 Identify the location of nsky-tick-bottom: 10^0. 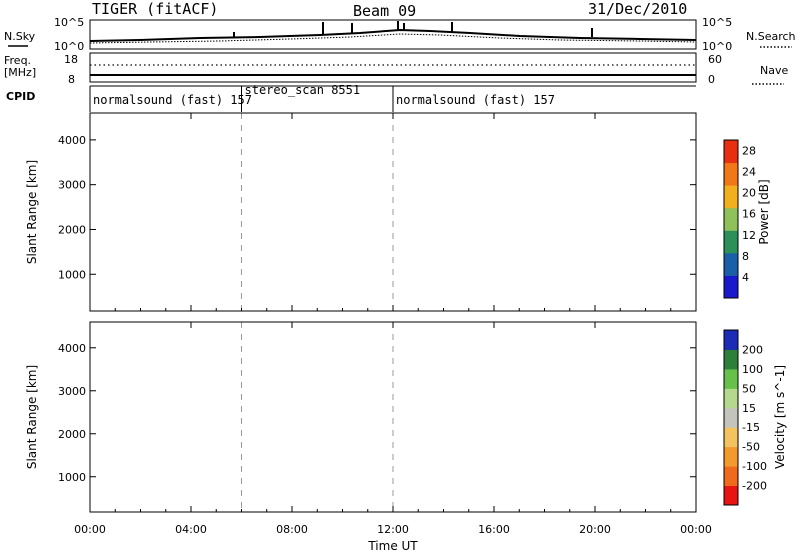
(69, 46).